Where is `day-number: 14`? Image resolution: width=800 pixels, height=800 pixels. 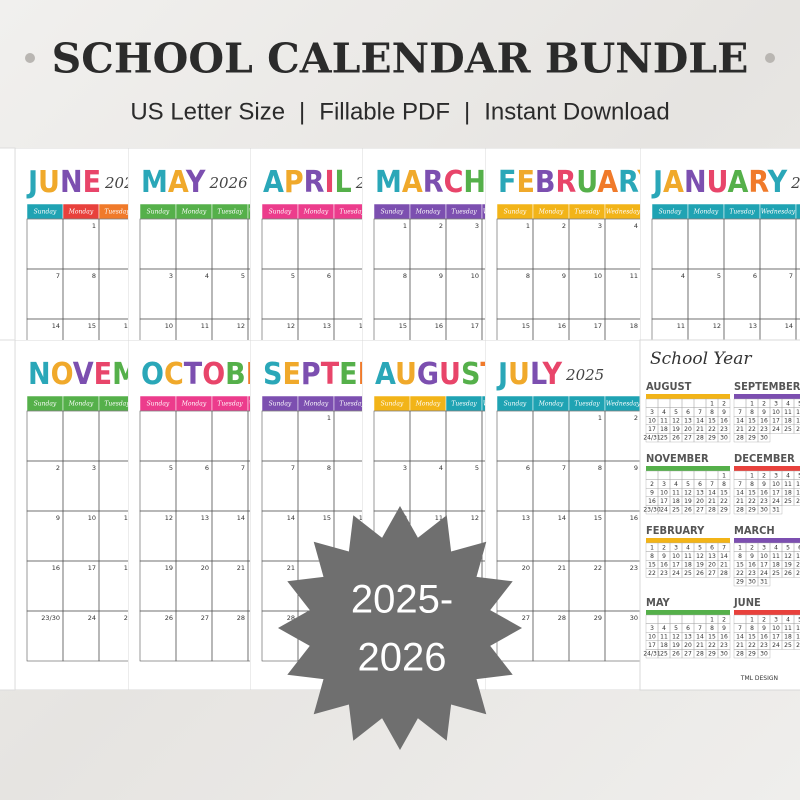 day-number: 14 is located at coordinates (789, 326).